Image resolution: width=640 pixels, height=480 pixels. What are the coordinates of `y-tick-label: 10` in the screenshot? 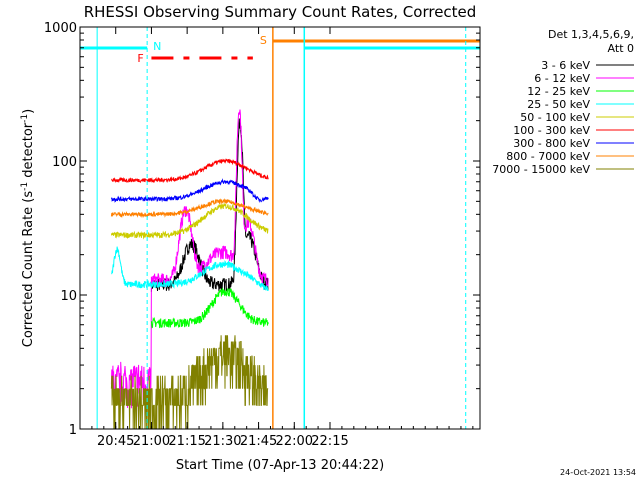 It's located at (68, 296).